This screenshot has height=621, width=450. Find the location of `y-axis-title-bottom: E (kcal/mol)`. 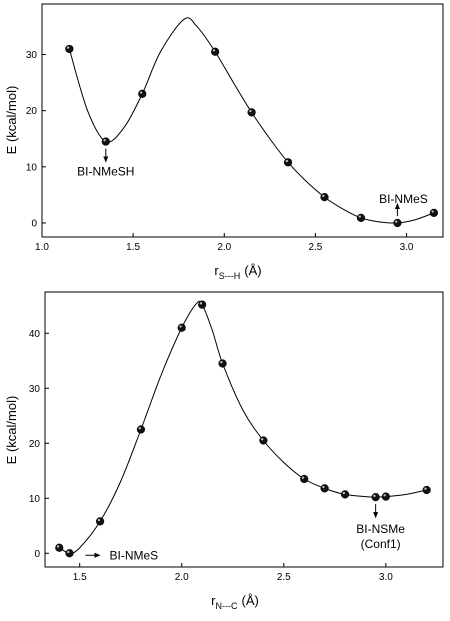

y-axis-title-bottom: E (kcal/mol) is located at coordinates (11, 430).